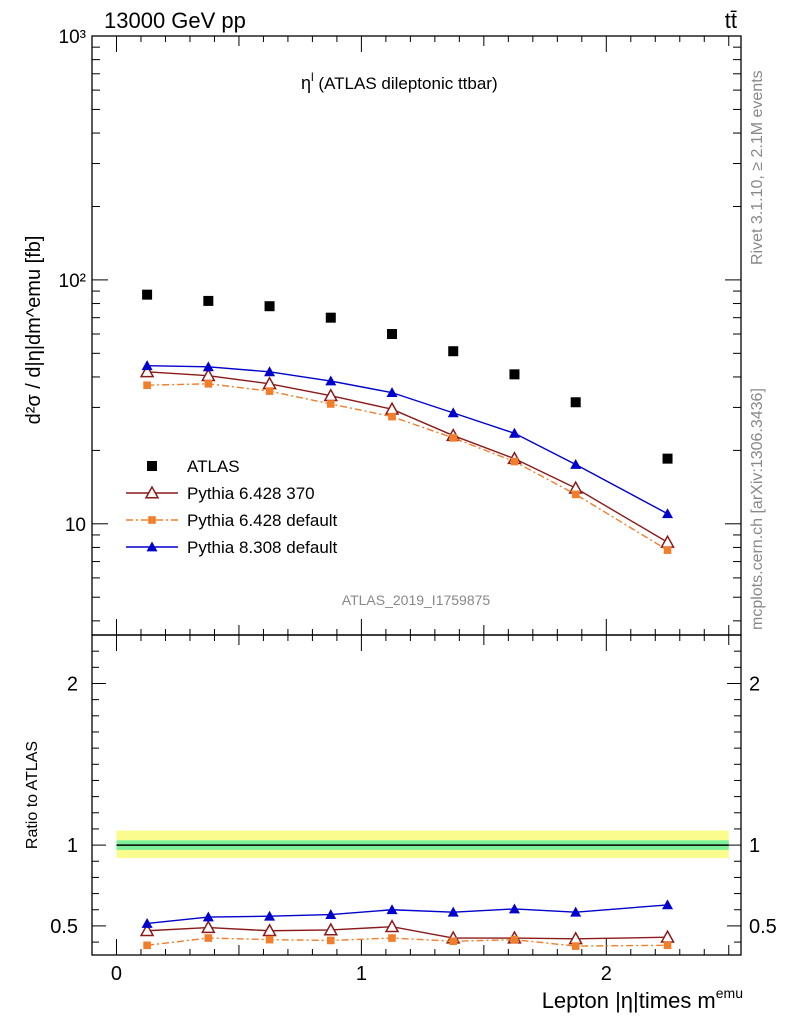 This screenshot has height=1024, width=786. Describe the element at coordinates (629, 1000) in the screenshot. I see `x-axis-label-main: Lepton |η|times m` at that location.